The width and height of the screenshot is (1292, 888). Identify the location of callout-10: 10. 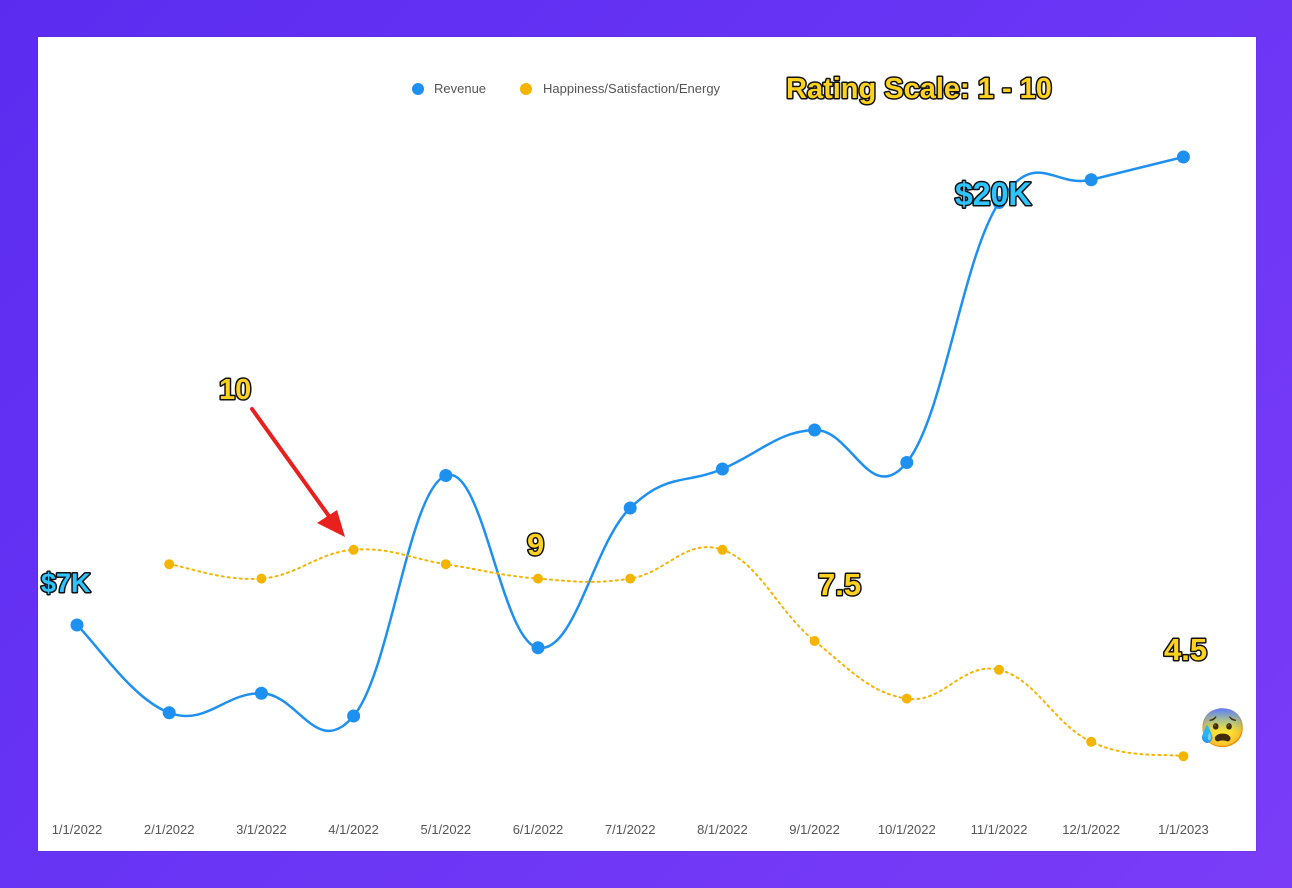
(235, 390).